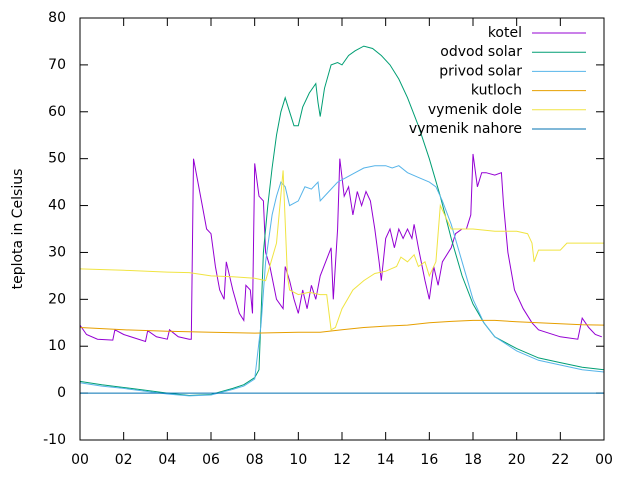  I want to click on y-tick-label: 60, so click(57, 112).